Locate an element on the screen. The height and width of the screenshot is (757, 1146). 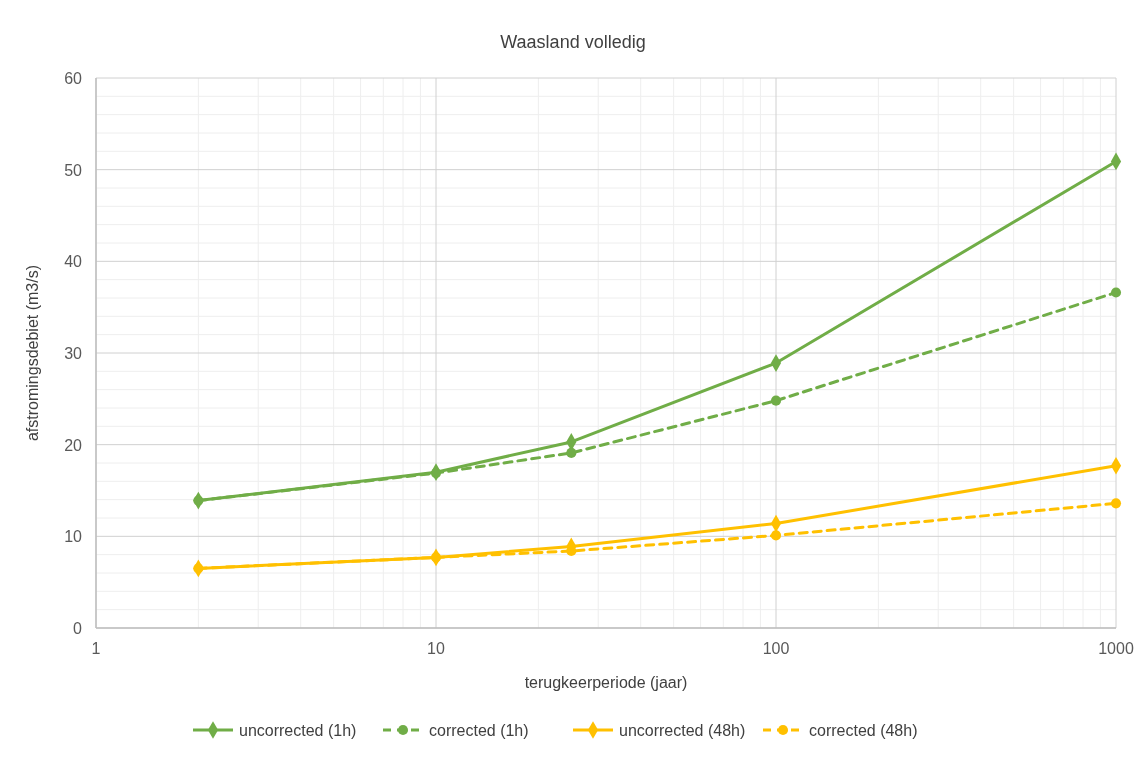
x-axis-title: terugkeerperiode (jaar) is located at coordinates (606, 682).